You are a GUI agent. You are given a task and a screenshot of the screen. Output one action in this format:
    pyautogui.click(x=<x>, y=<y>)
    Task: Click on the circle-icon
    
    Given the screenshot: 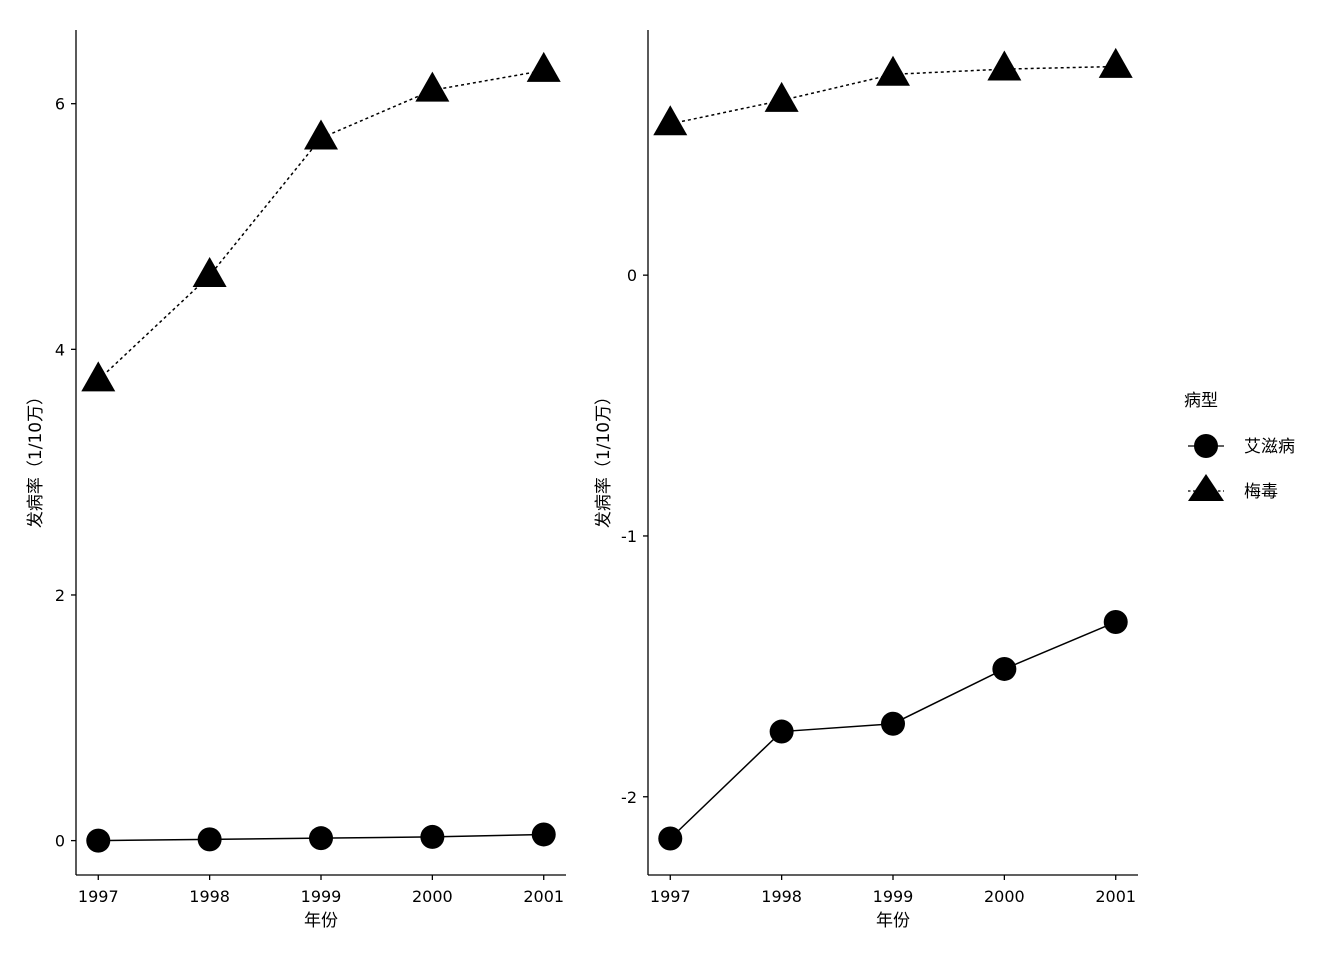 What is the action you would take?
    pyautogui.click(x=1206, y=446)
    